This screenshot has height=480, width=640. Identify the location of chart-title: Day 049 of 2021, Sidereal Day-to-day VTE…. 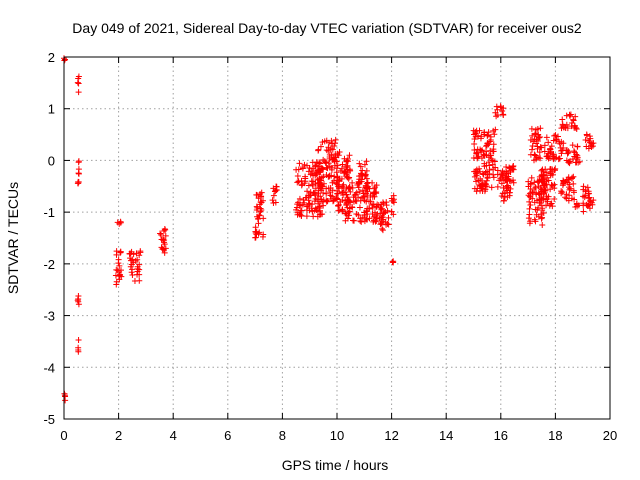
(327, 28).